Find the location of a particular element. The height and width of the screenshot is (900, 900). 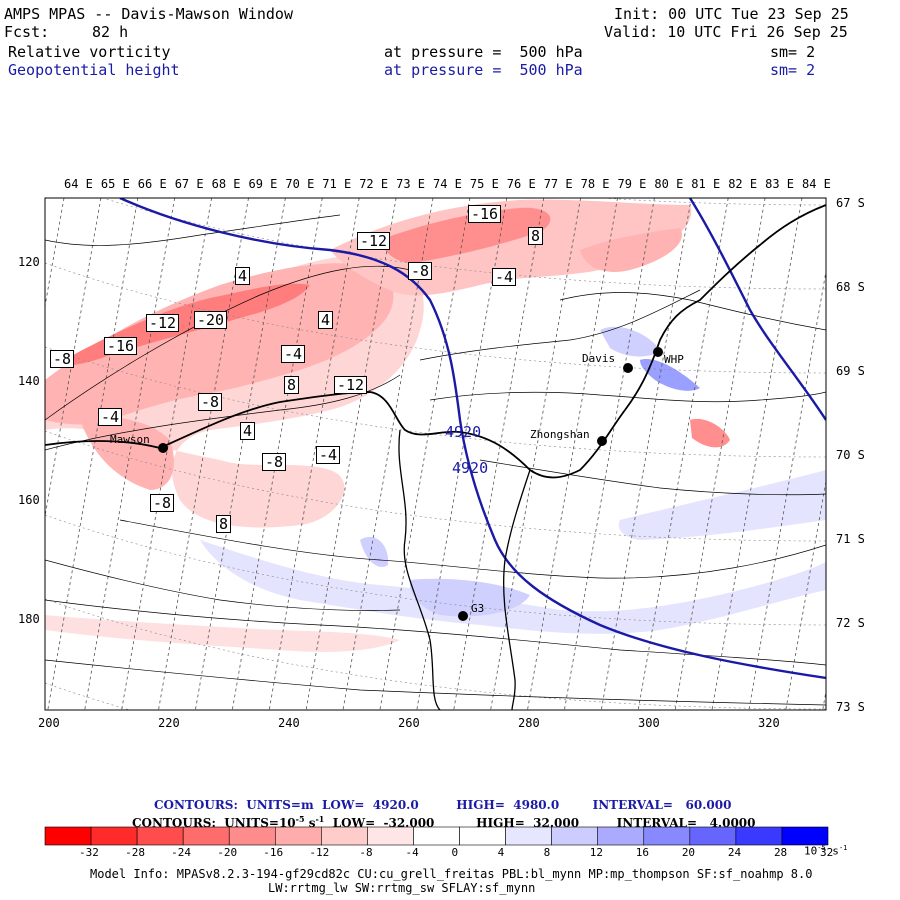

longitude-label: 64 E is located at coordinates (78, 184).